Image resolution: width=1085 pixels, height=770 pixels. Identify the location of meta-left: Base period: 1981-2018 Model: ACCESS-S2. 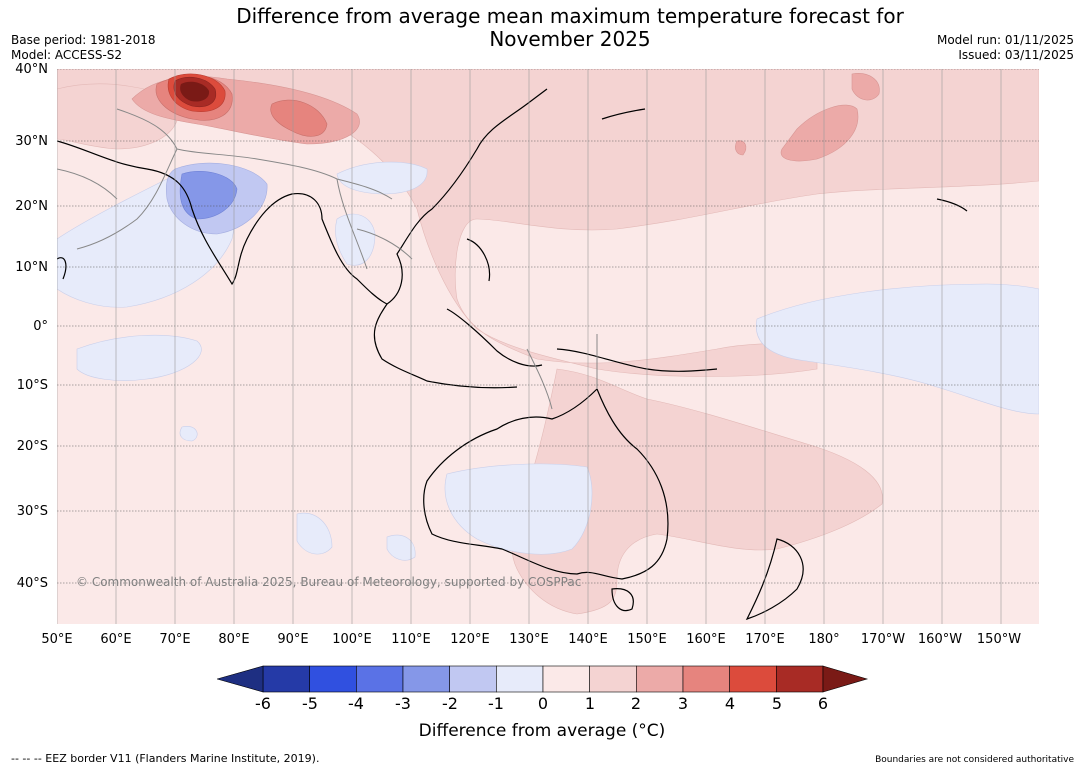
(83, 48).